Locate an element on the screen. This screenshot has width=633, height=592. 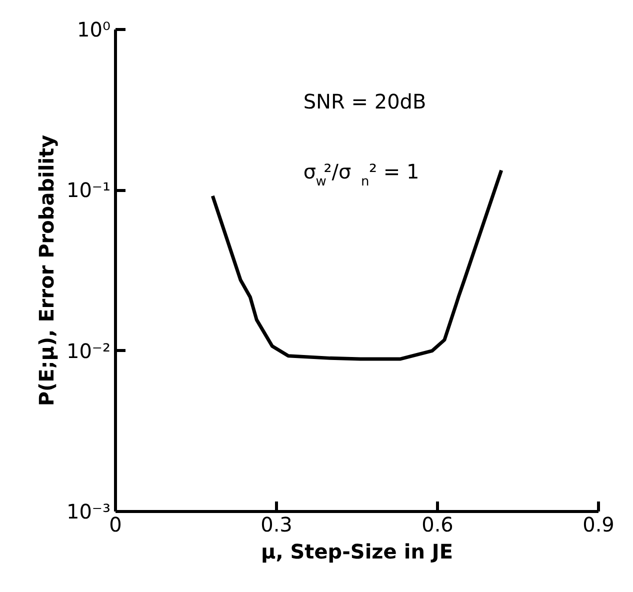
x-tick-label: 0.3 is located at coordinates (276, 524).